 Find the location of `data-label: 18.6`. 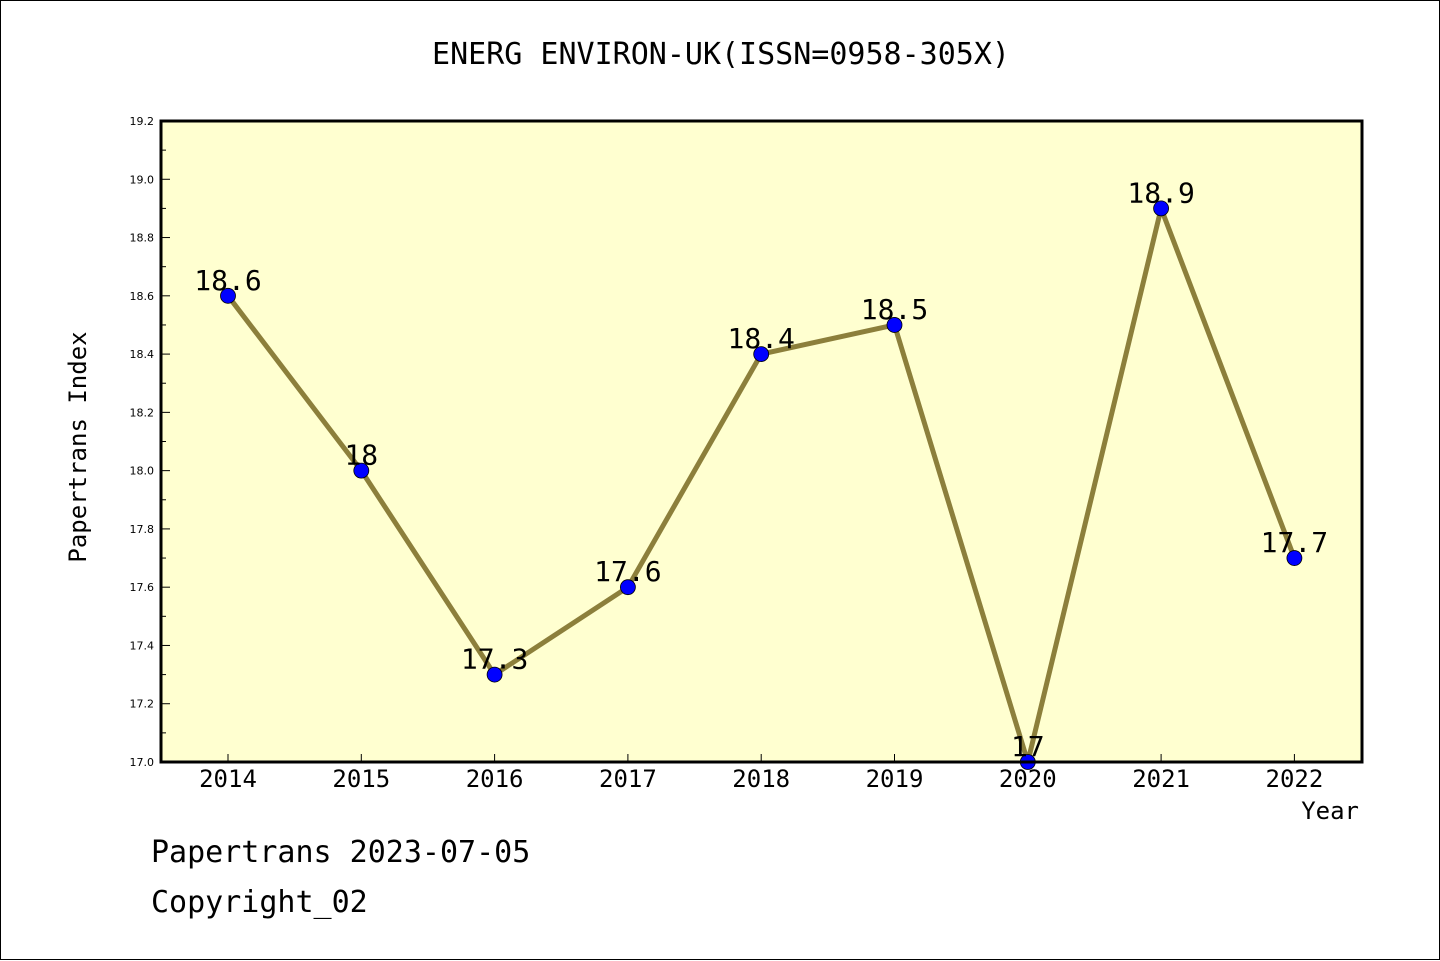

data-label: 18.6 is located at coordinates (227, 280).